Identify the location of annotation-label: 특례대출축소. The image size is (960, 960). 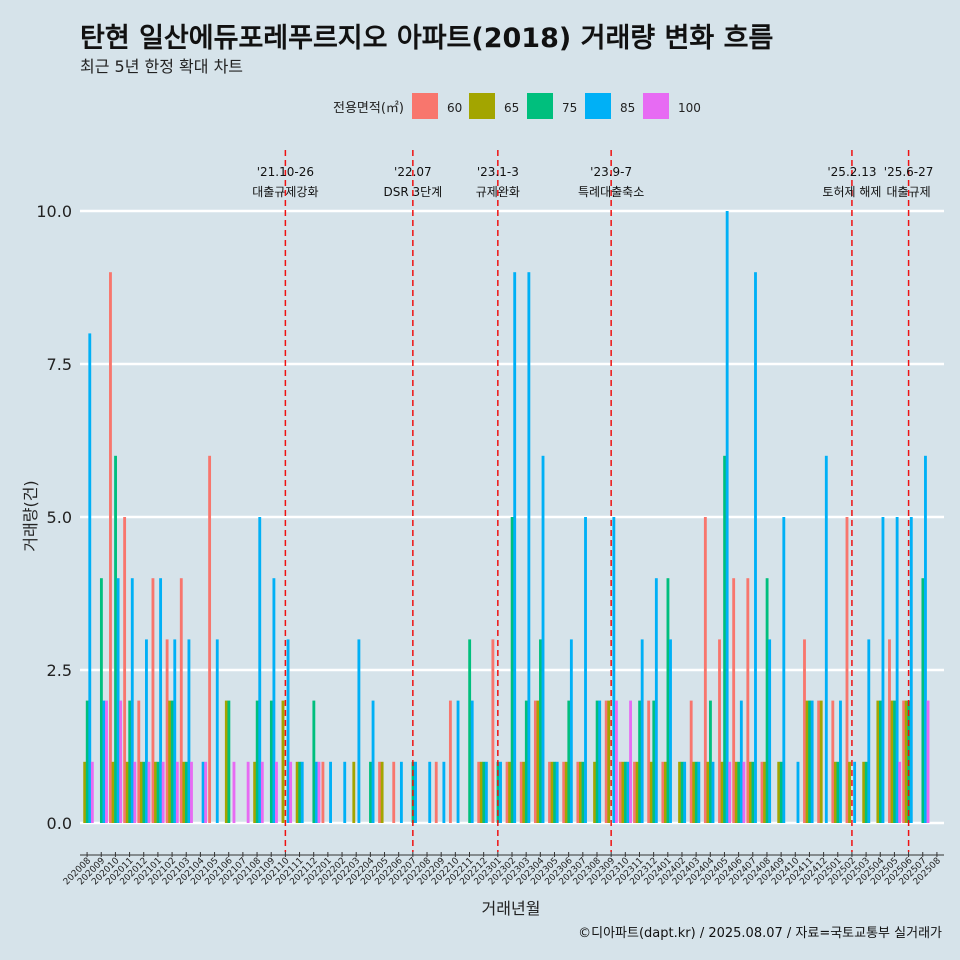
(611, 192).